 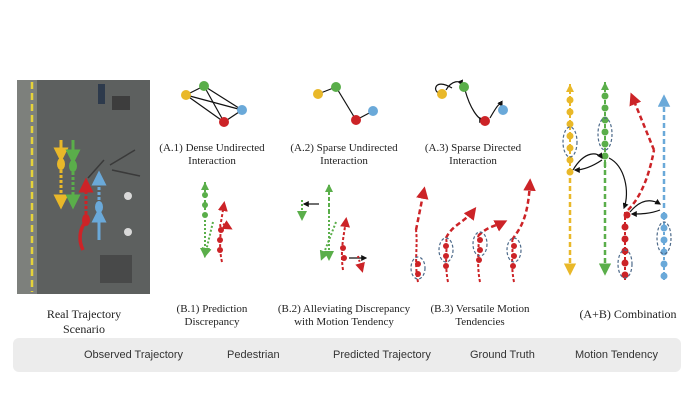 I want to click on diagram-b2-alleviating-discrepancy, so click(x=332, y=228).